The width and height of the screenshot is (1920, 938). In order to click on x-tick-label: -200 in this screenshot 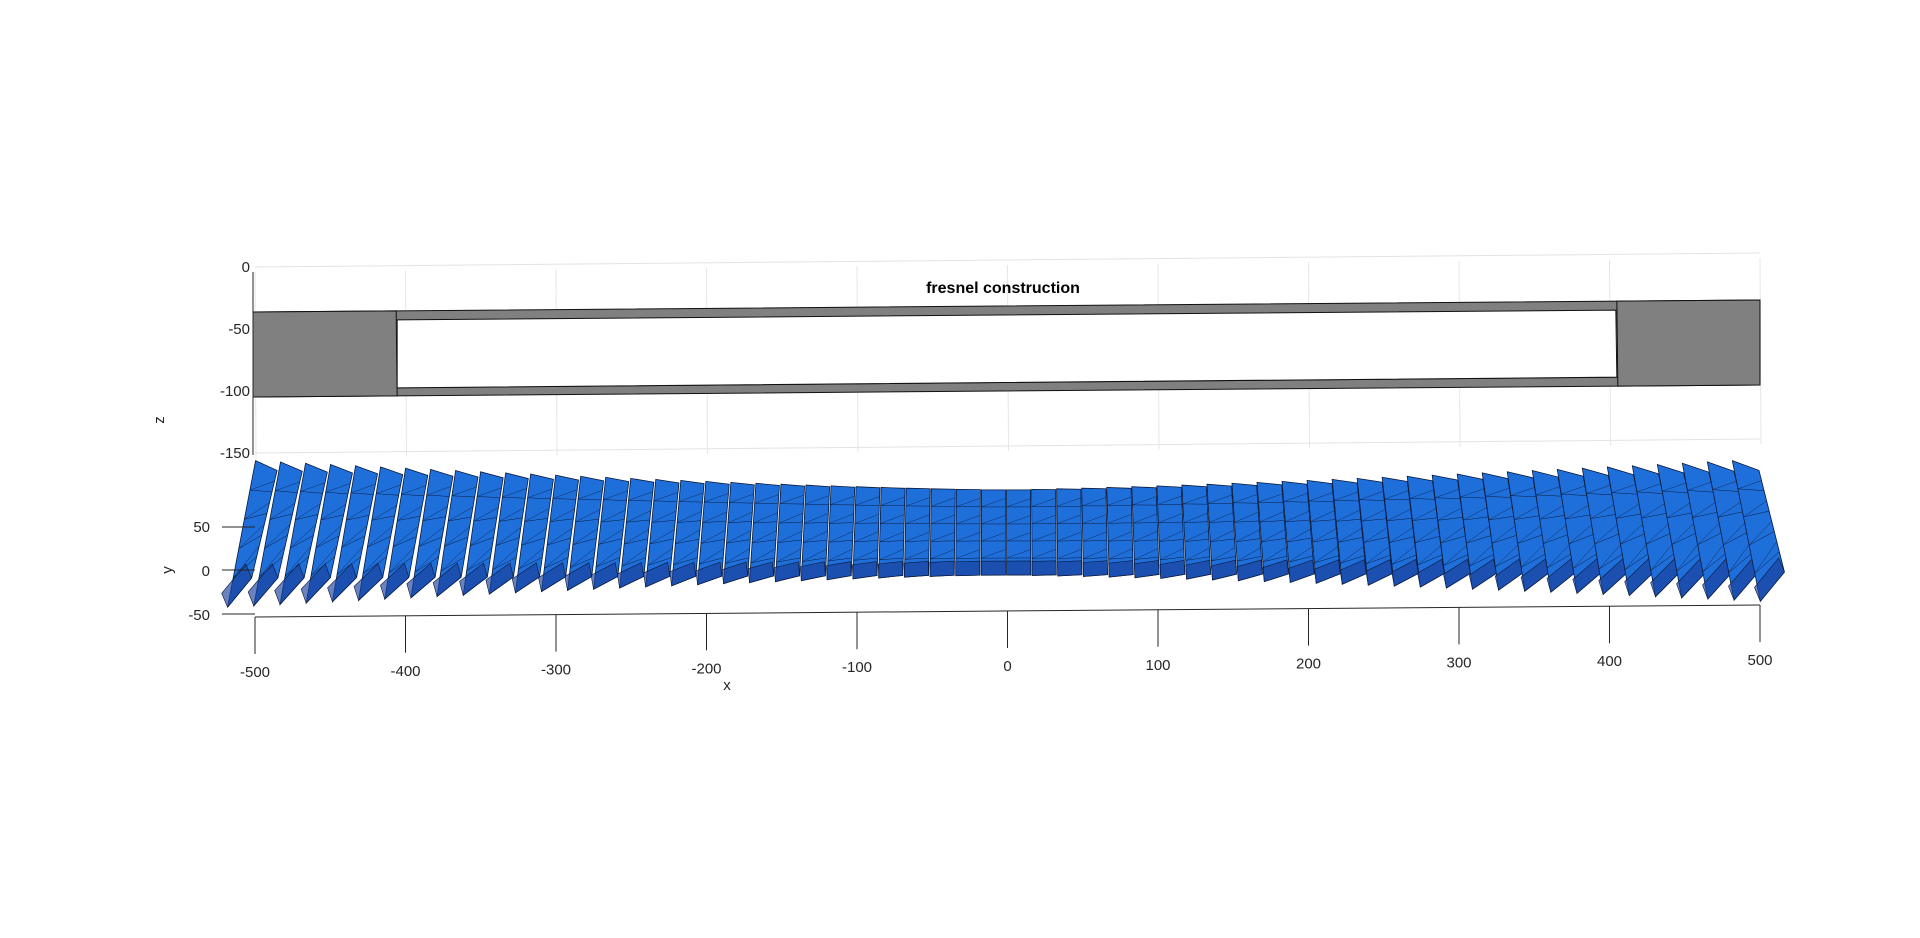, I will do `click(706, 668)`.